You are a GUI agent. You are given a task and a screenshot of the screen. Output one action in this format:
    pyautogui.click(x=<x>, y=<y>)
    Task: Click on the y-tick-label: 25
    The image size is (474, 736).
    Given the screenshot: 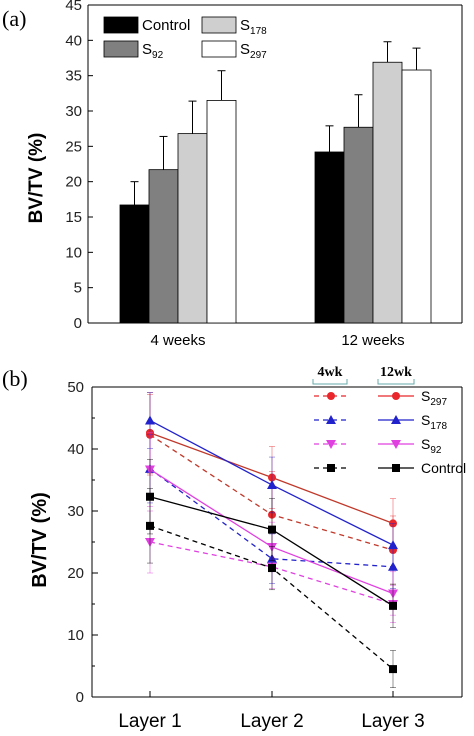 What is the action you would take?
    pyautogui.click(x=73, y=146)
    